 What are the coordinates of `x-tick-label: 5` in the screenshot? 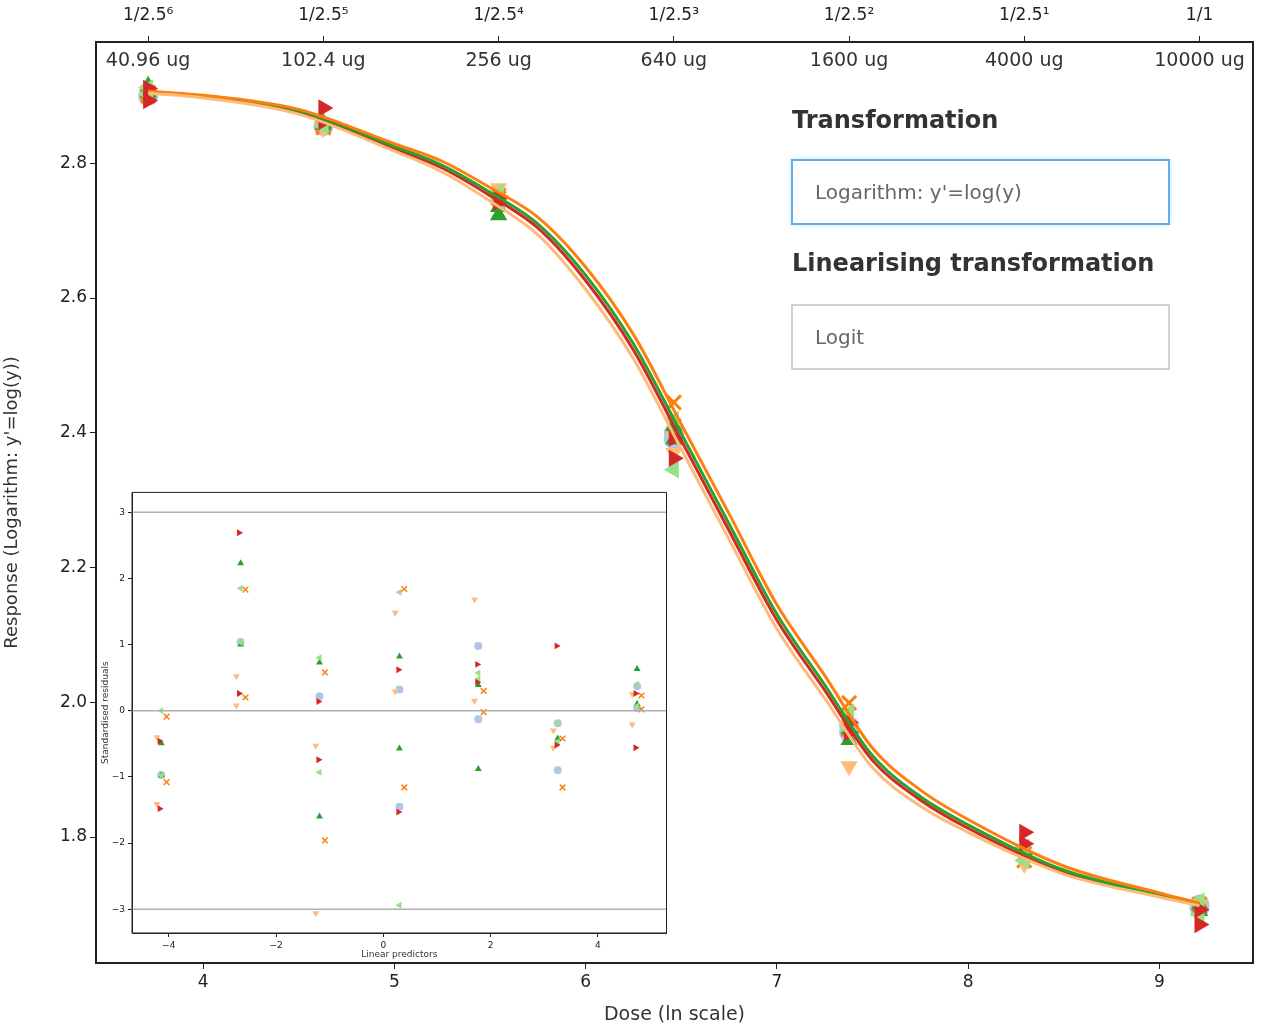 It's located at (394, 980).